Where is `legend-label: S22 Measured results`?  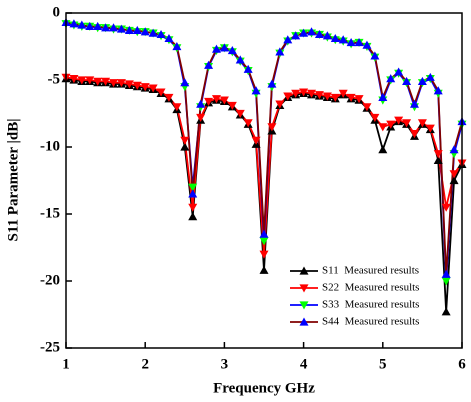 legend-label: S22 Measured results is located at coordinates (370, 288).